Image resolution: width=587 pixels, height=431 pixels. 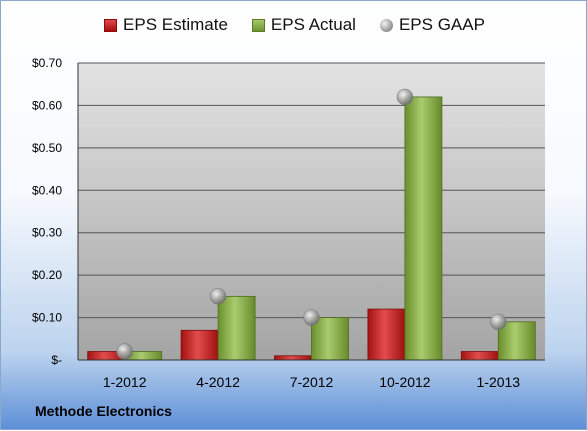 What do you see at coordinates (47, 275) in the screenshot?
I see `y-tick-label: $0.20` at bounding box center [47, 275].